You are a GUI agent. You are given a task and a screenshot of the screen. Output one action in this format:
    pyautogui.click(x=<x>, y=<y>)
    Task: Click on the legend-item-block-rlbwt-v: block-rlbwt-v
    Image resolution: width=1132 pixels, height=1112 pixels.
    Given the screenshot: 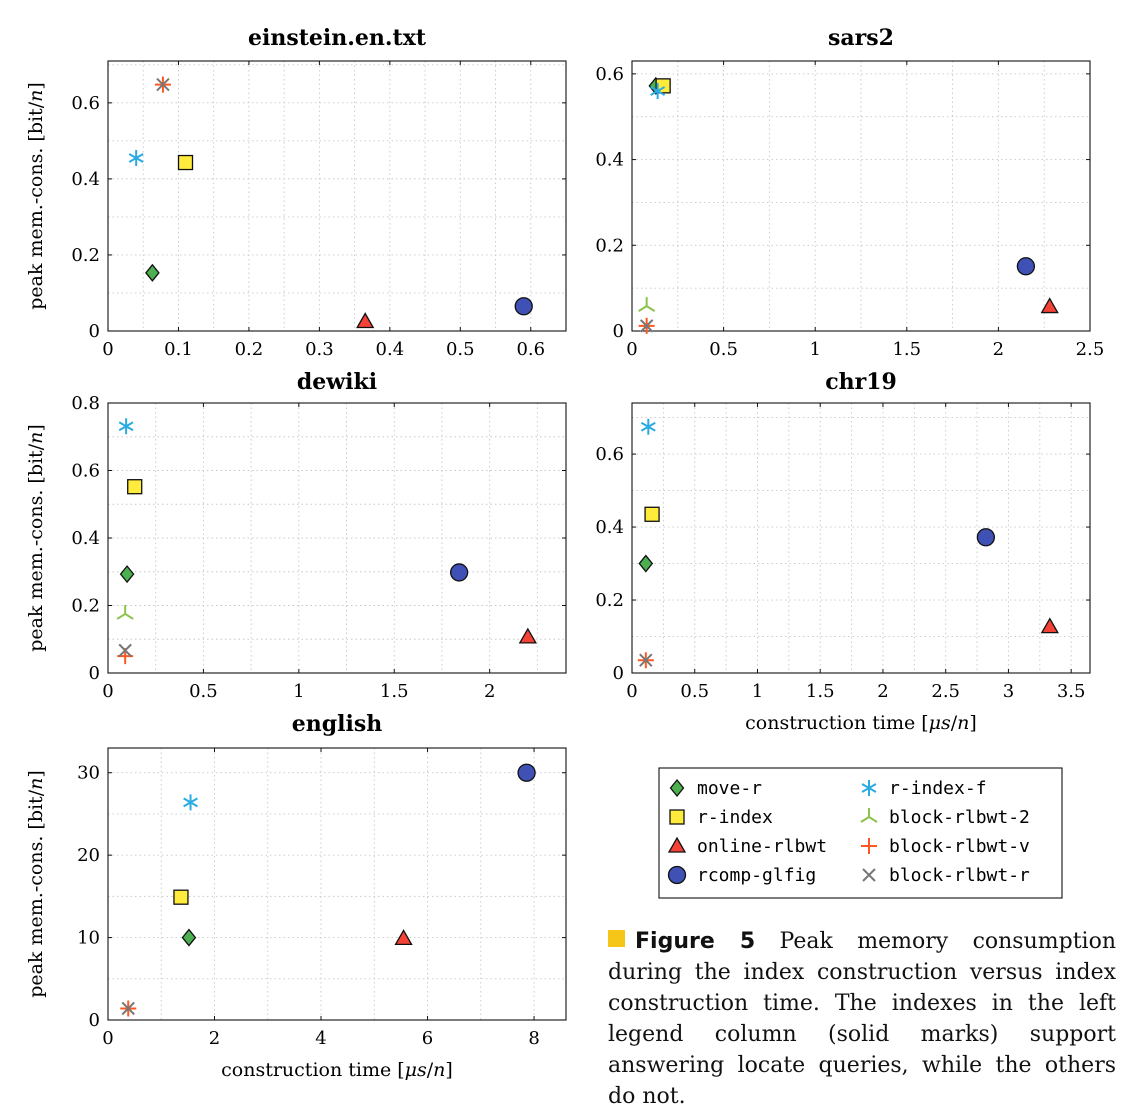 What is the action you would take?
    pyautogui.click(x=945, y=846)
    